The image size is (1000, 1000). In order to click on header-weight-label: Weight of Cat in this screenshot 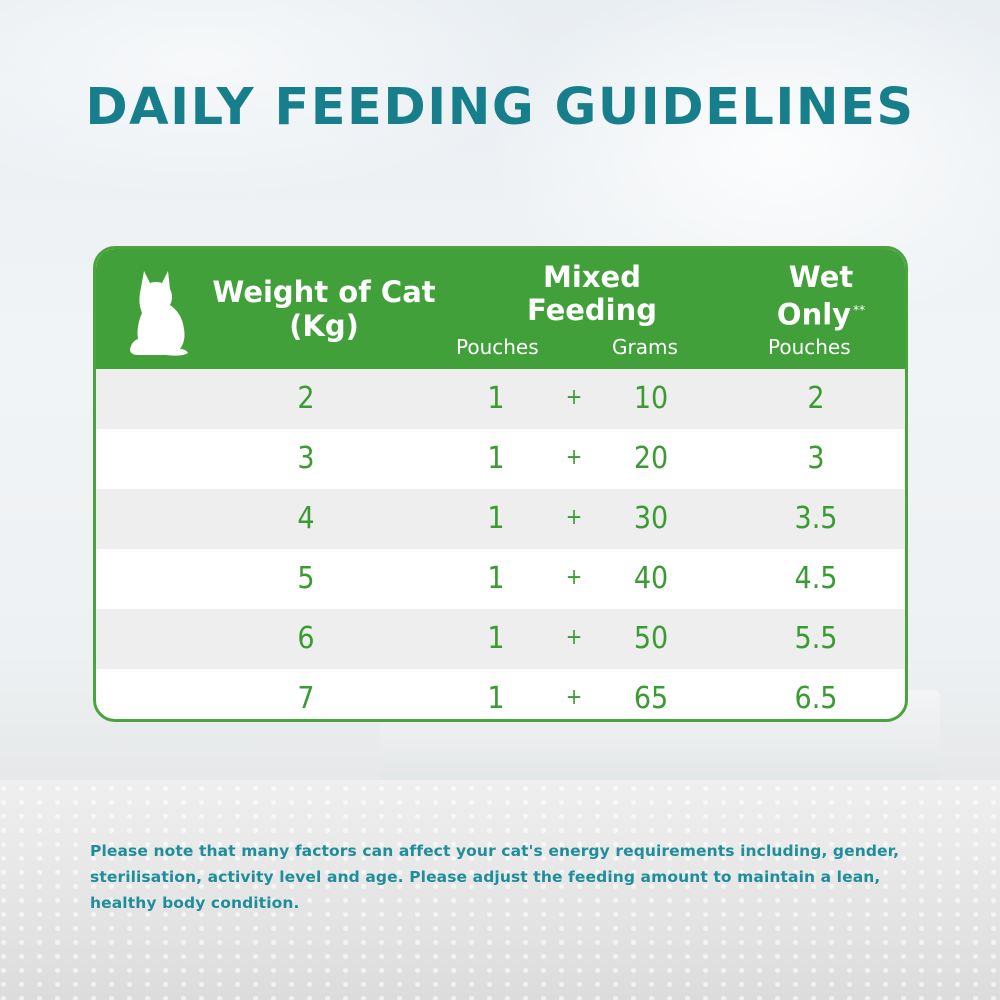, I will do `click(324, 292)`.